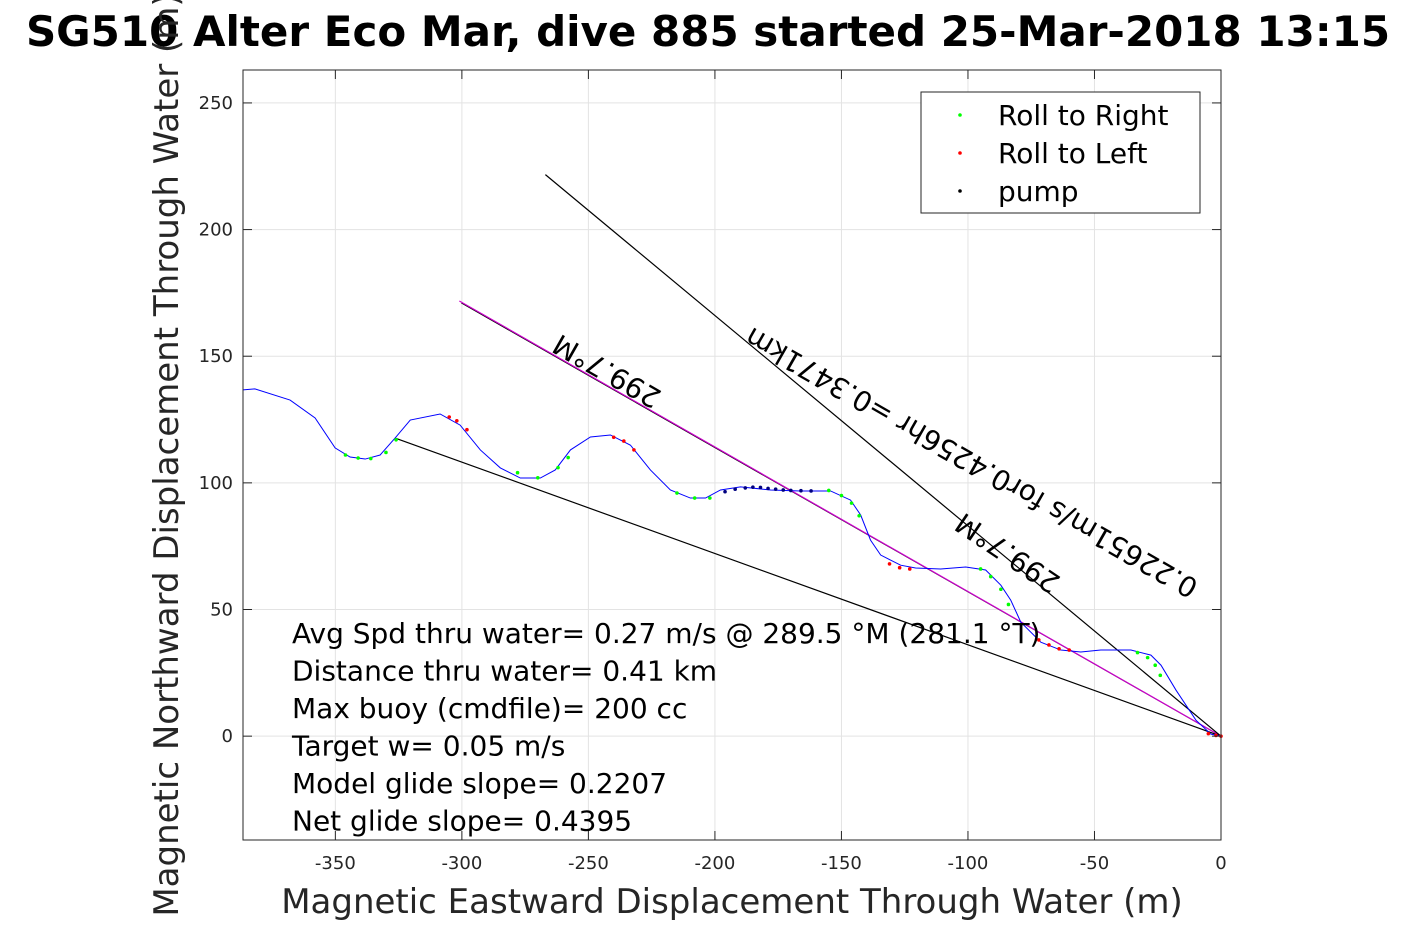  Describe the element at coordinates (461, 863) in the screenshot. I see `x-tick-label: -300` at that location.